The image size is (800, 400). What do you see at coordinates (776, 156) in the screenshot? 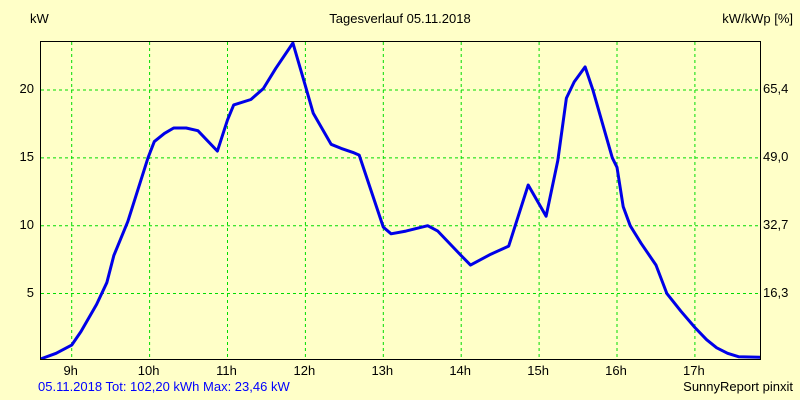
I see `y-tick-label-right: 49,0` at bounding box center [776, 156].